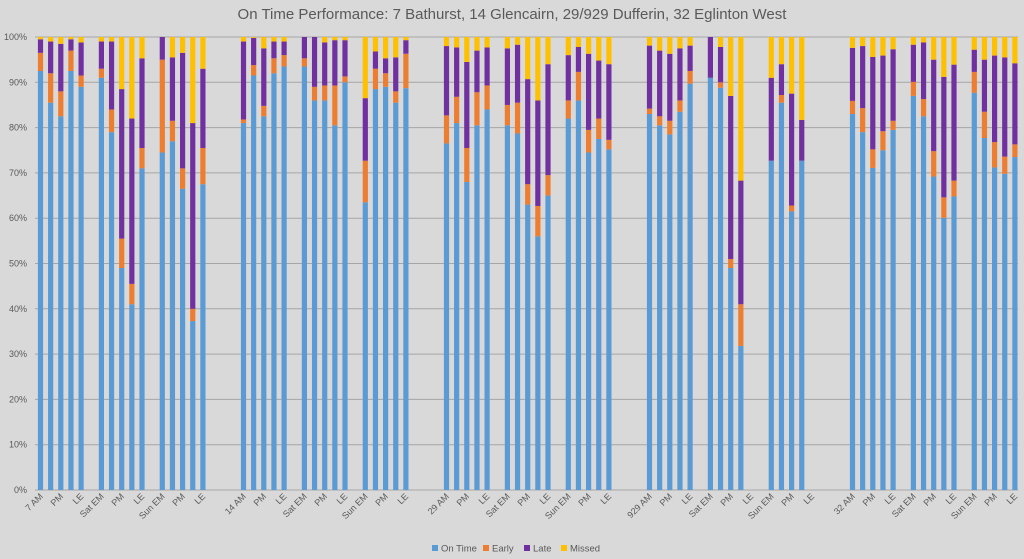 This screenshot has height=559, width=1024. I want to click on x-tick-label: 32 AM, so click(844, 503).